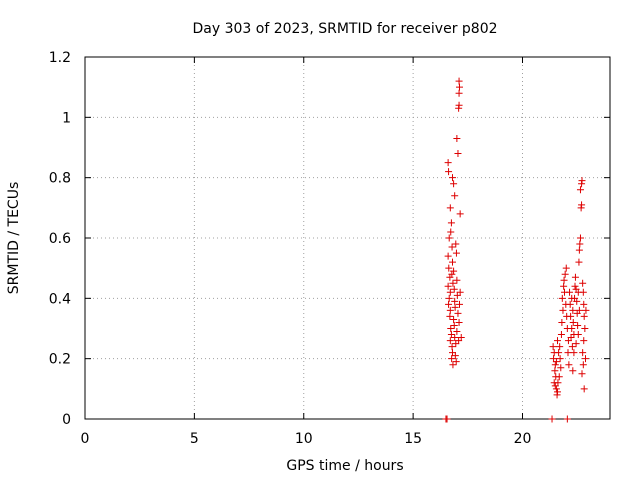 The image size is (640, 480). What do you see at coordinates (60, 239) in the screenshot?
I see `y-tick-label: 0.6` at bounding box center [60, 239].